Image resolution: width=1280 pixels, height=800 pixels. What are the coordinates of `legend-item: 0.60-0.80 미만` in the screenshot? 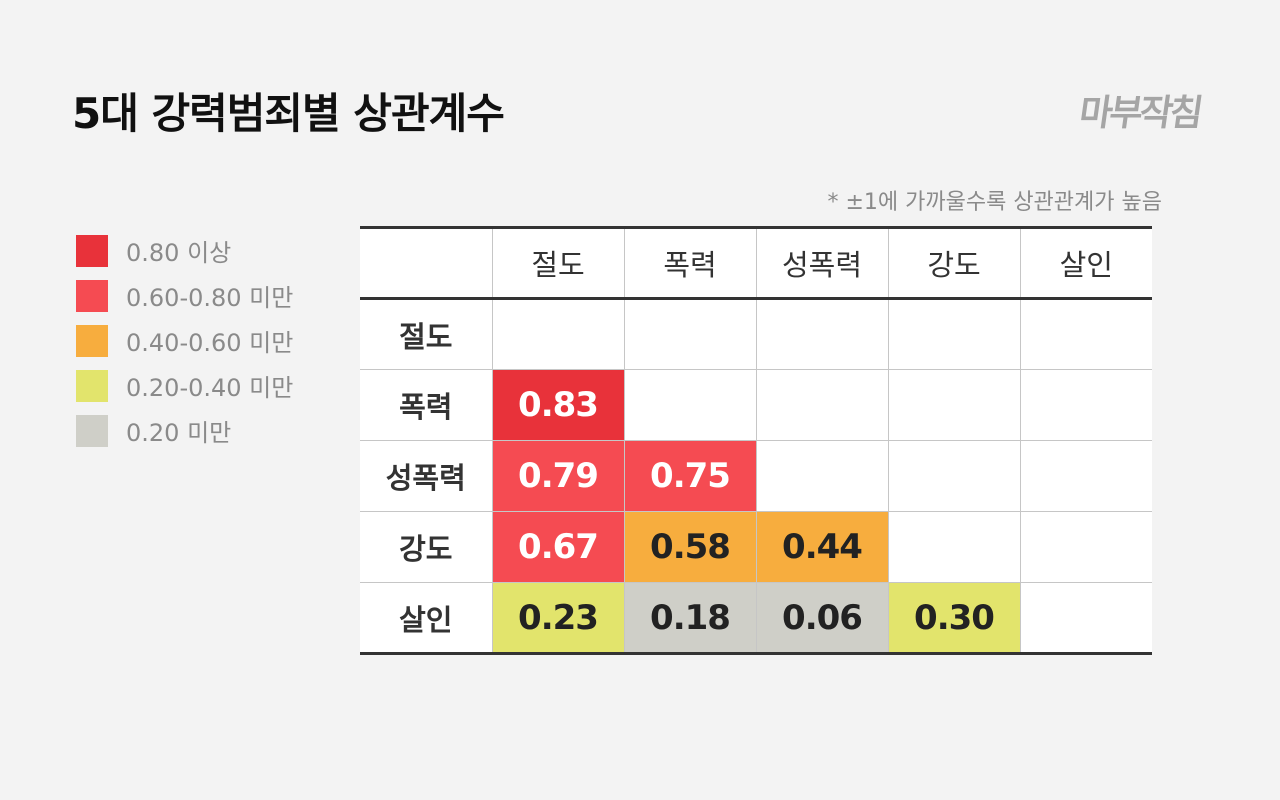 It's located at (184, 295).